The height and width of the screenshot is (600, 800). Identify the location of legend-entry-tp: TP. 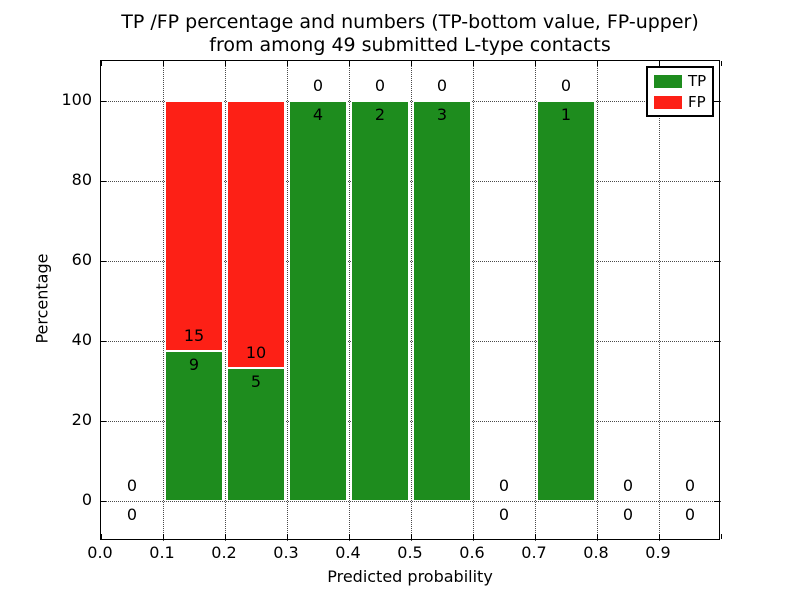
(680, 81).